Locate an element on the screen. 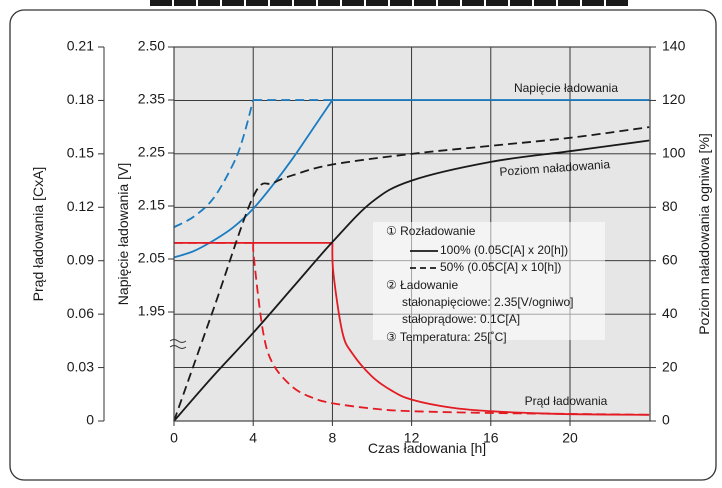 Image resolution: width=722 pixels, height=488 pixels. tick-label-capacity: 120 is located at coordinates (674, 99).